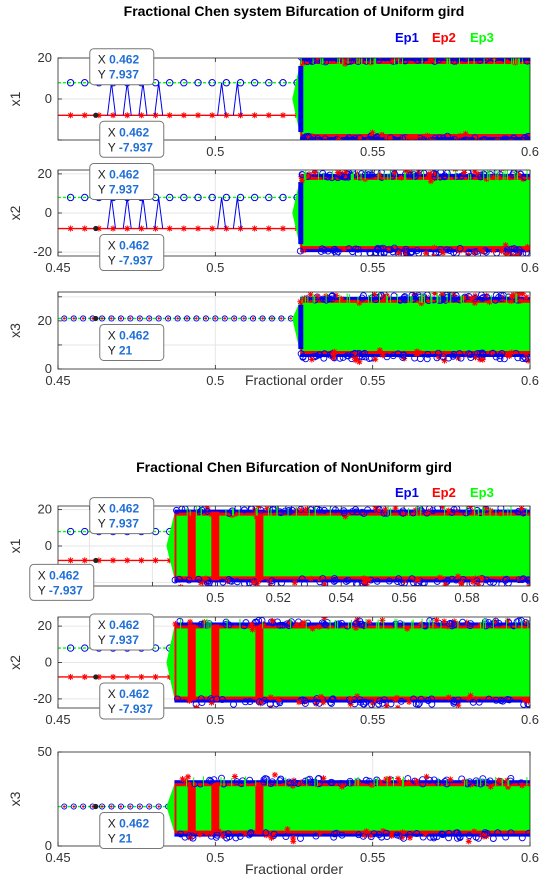 This screenshot has width=552, height=881. What do you see at coordinates (416, 326) in the screenshot?
I see `chaos-band-Ep3` at bounding box center [416, 326].